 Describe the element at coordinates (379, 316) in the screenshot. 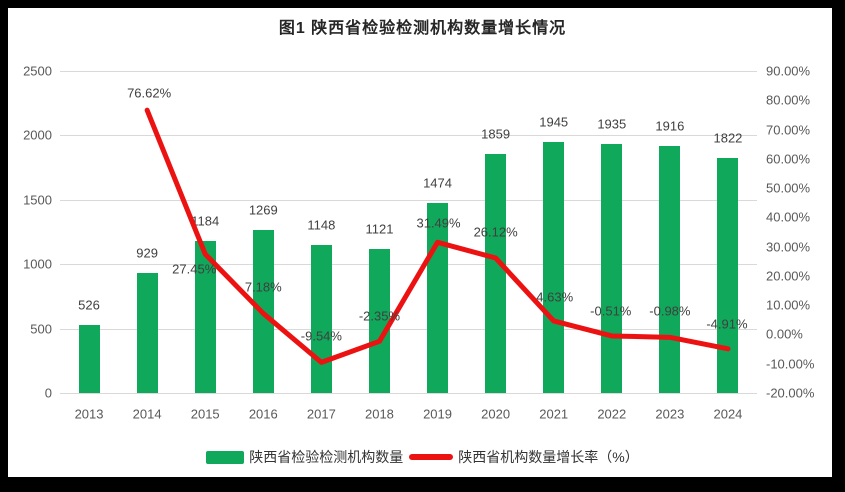

I see `growth-rate-label: -2.35%` at that location.